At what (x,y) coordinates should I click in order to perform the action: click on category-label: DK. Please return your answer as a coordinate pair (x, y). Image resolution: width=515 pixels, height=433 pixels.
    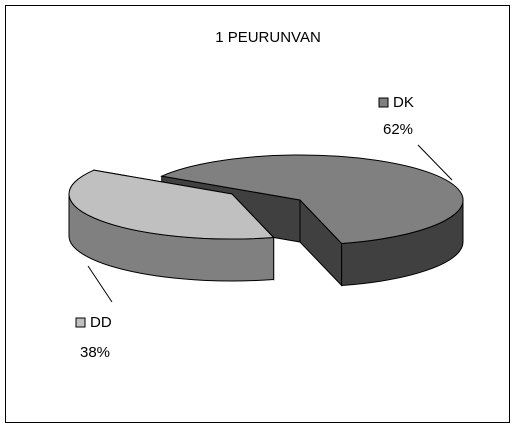
    Looking at the image, I should click on (403, 102).